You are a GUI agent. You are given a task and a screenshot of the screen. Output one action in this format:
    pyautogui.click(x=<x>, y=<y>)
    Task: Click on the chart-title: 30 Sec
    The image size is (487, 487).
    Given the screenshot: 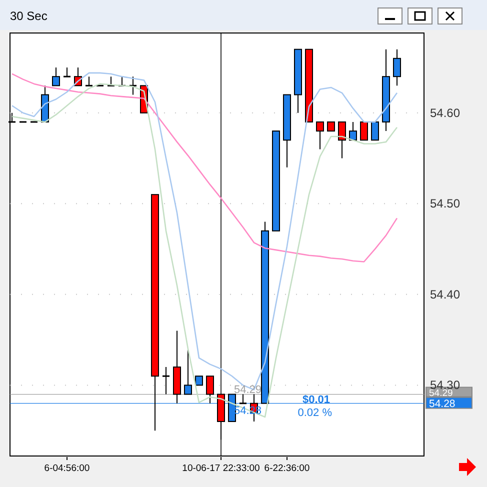 What is the action you would take?
    pyautogui.click(x=29, y=16)
    